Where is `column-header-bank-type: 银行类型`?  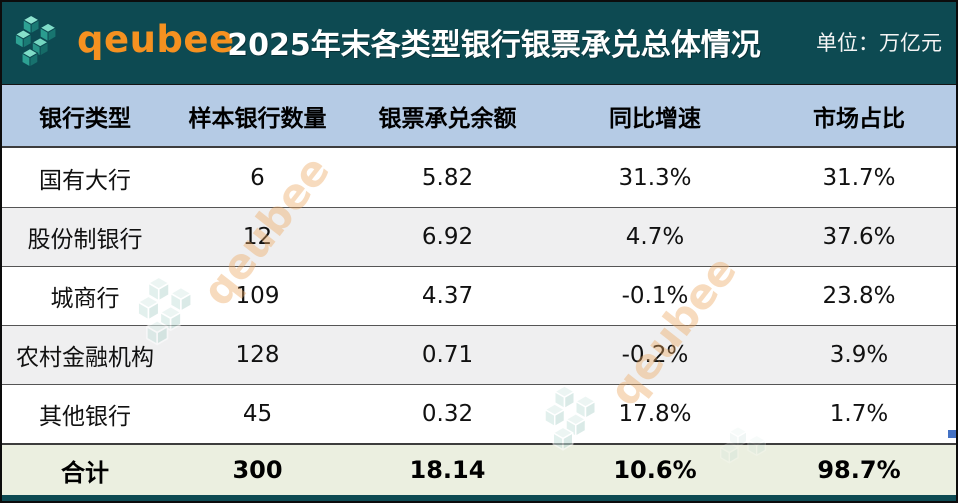 column-header-bank-type: 银行类型 is located at coordinates (85, 118).